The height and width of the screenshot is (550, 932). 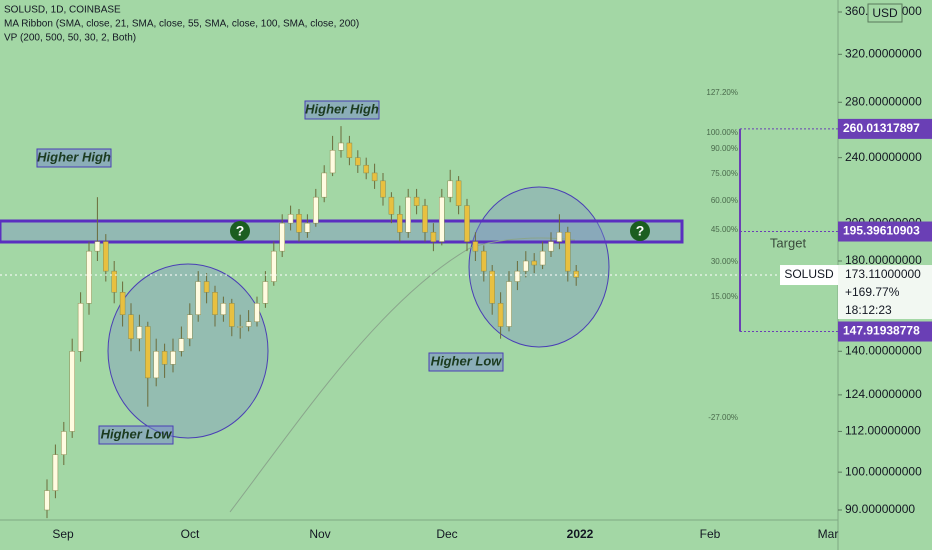 What do you see at coordinates (70, 38) in the screenshot?
I see `header-indicator: VP (200, 500, 50, 30, 2, Both)` at bounding box center [70, 38].